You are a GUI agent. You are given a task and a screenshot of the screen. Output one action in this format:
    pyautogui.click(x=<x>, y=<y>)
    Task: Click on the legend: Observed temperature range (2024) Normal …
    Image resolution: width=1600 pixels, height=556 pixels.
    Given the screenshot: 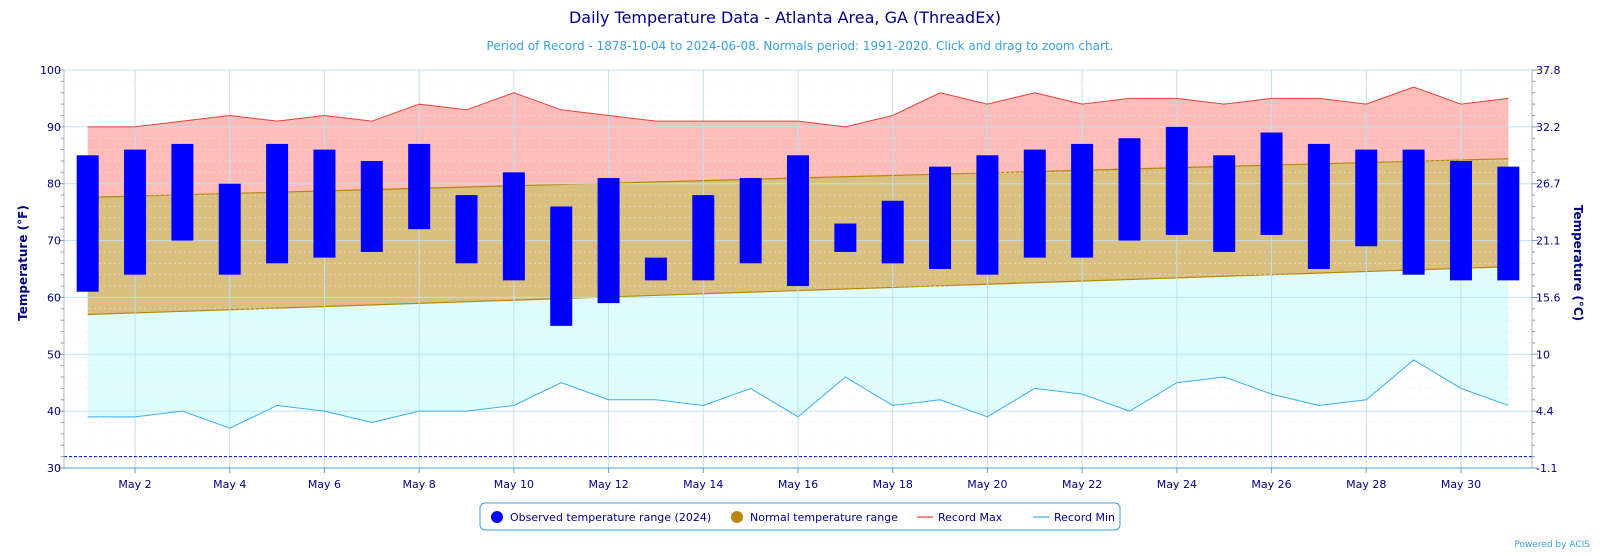 What is the action you would take?
    pyautogui.click(x=800, y=516)
    